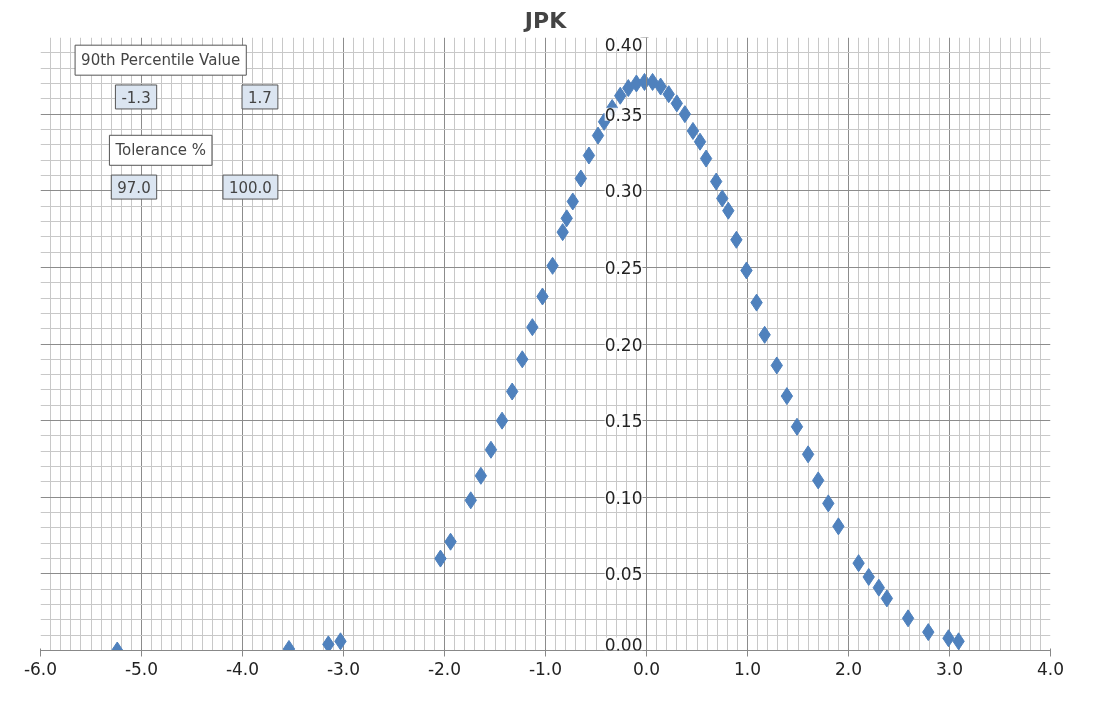 The image size is (1099, 702). Describe the element at coordinates (1050, 668) in the screenshot. I see `x-tick-label: 4.0` at that location.